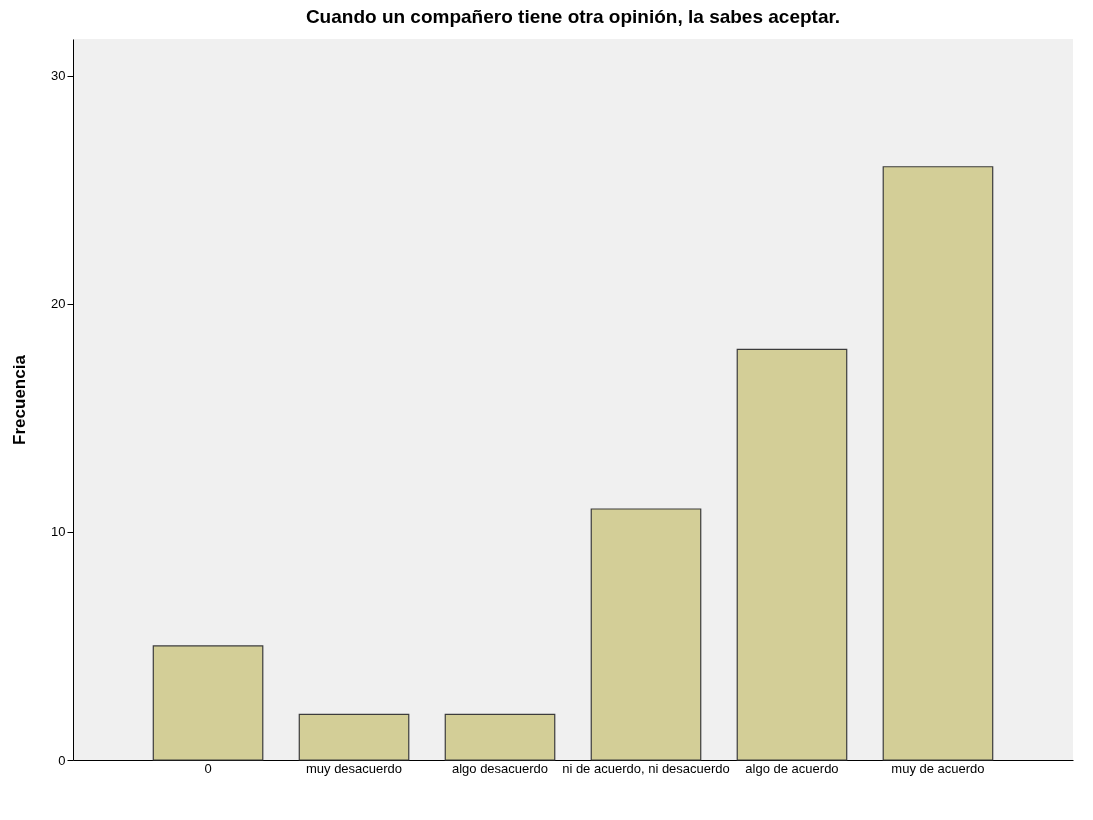 Image resolution: width=1093 pixels, height=820 pixels. Describe the element at coordinates (938, 768) in the screenshot. I see `x-tick-label: muy de acuerdo` at that location.